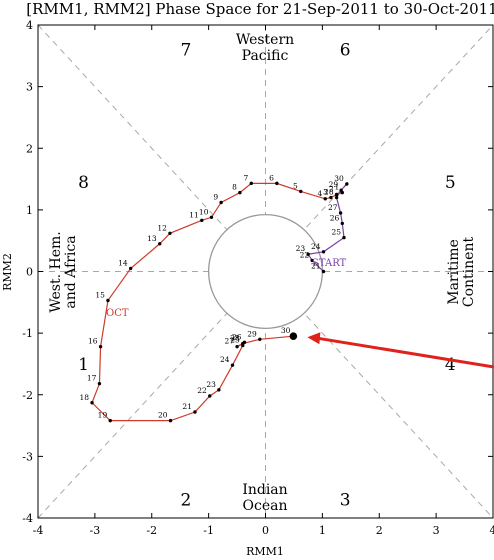  I want to click on y-tick-label: 0, so click(29, 272).